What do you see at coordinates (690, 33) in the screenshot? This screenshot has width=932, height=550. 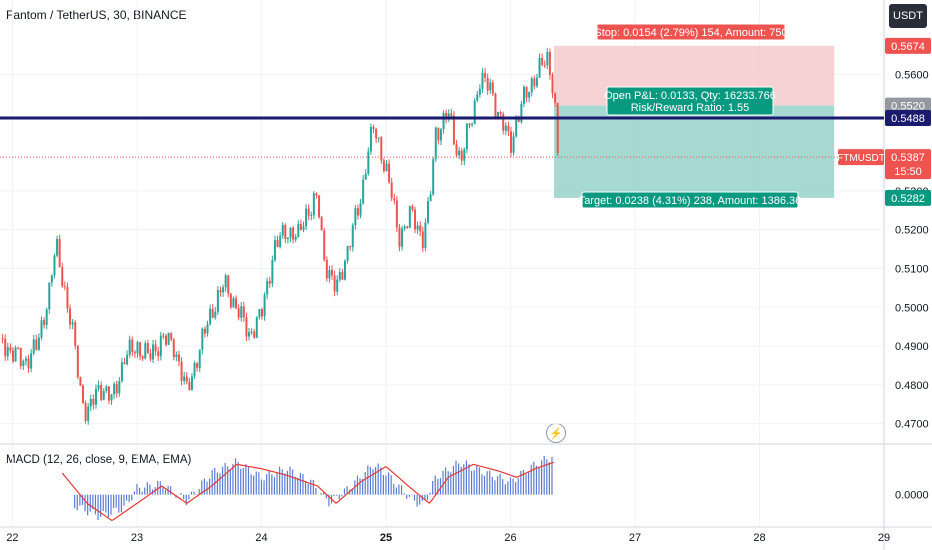 I see `stop-label-text: Stop: 0.0154 (2.79%) 154, Amount: 750` at bounding box center [690, 33].